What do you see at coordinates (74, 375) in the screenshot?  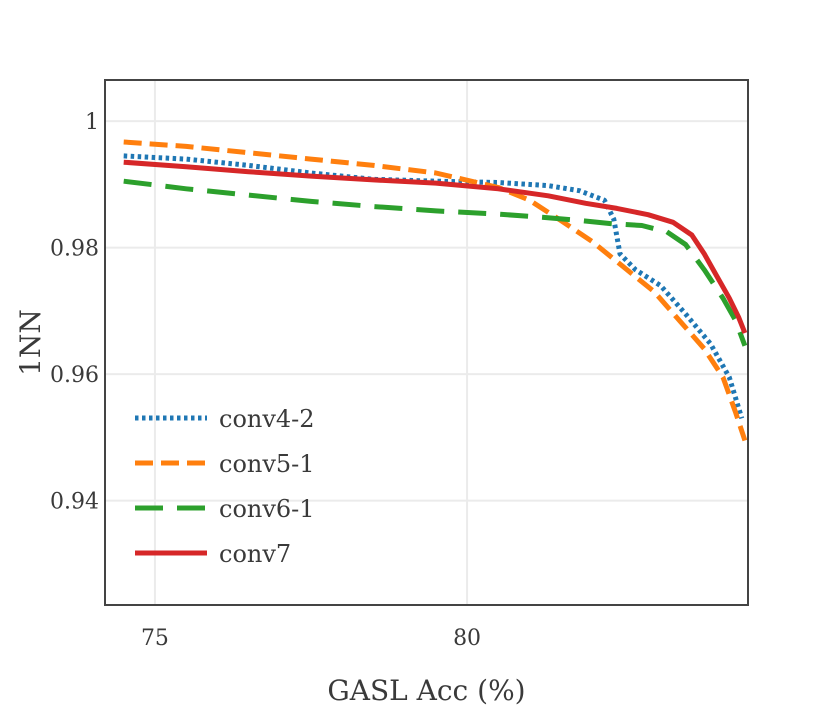 I see `y-tick-label: 0.96` at bounding box center [74, 375].